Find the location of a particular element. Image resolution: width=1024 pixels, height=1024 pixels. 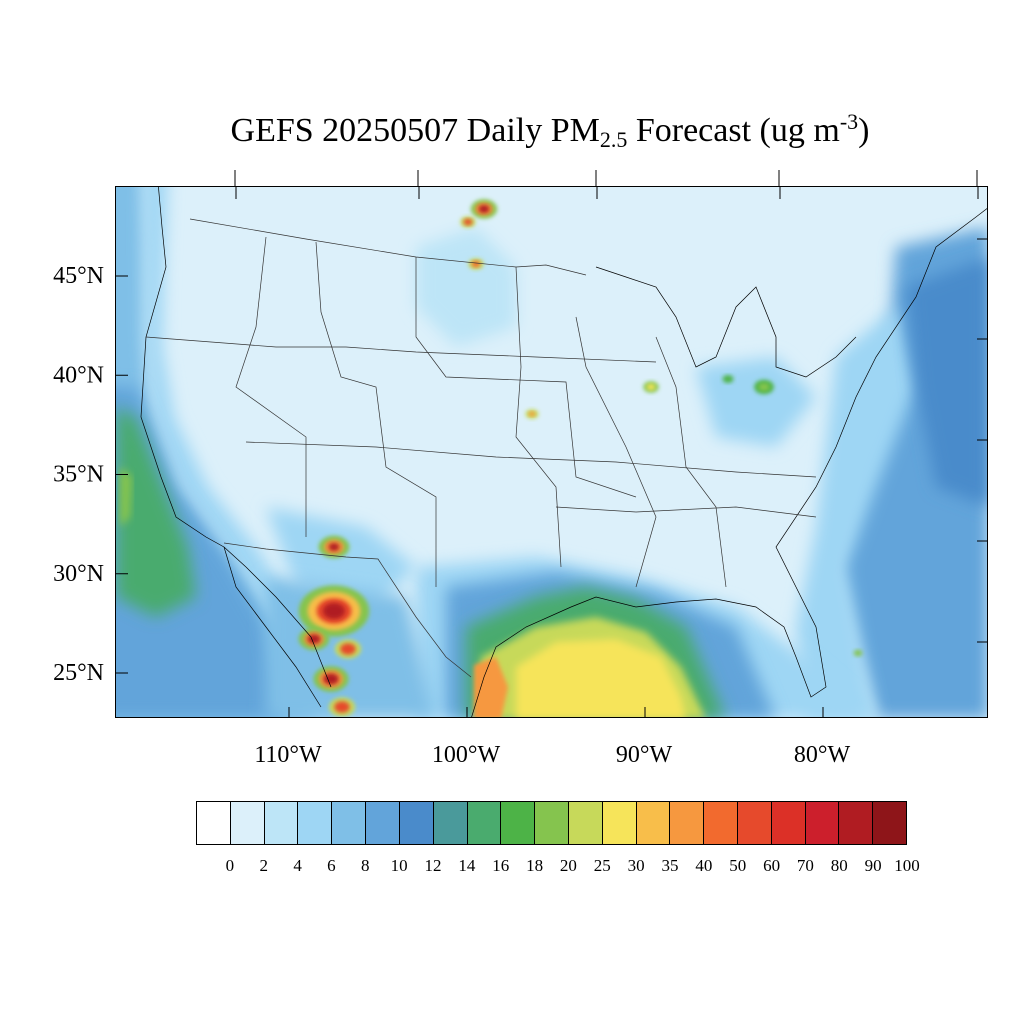

colorbar-tick-label: 20 is located at coordinates (568, 865).